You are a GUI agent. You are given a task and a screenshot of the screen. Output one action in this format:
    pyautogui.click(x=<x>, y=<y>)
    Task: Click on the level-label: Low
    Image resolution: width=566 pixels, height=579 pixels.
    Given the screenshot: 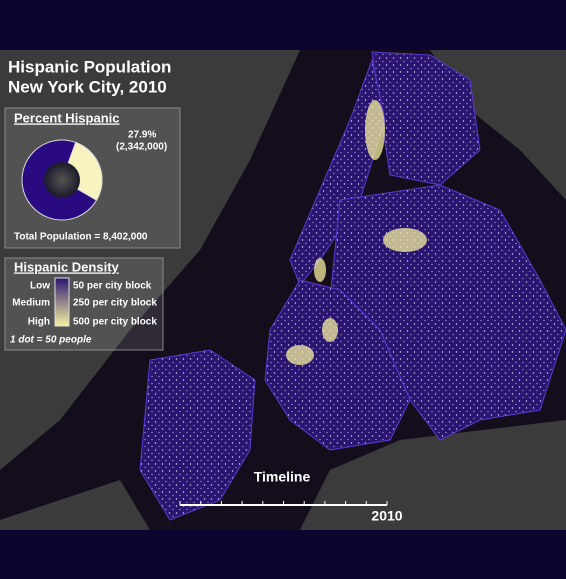 What is the action you would take?
    pyautogui.click(x=40, y=286)
    